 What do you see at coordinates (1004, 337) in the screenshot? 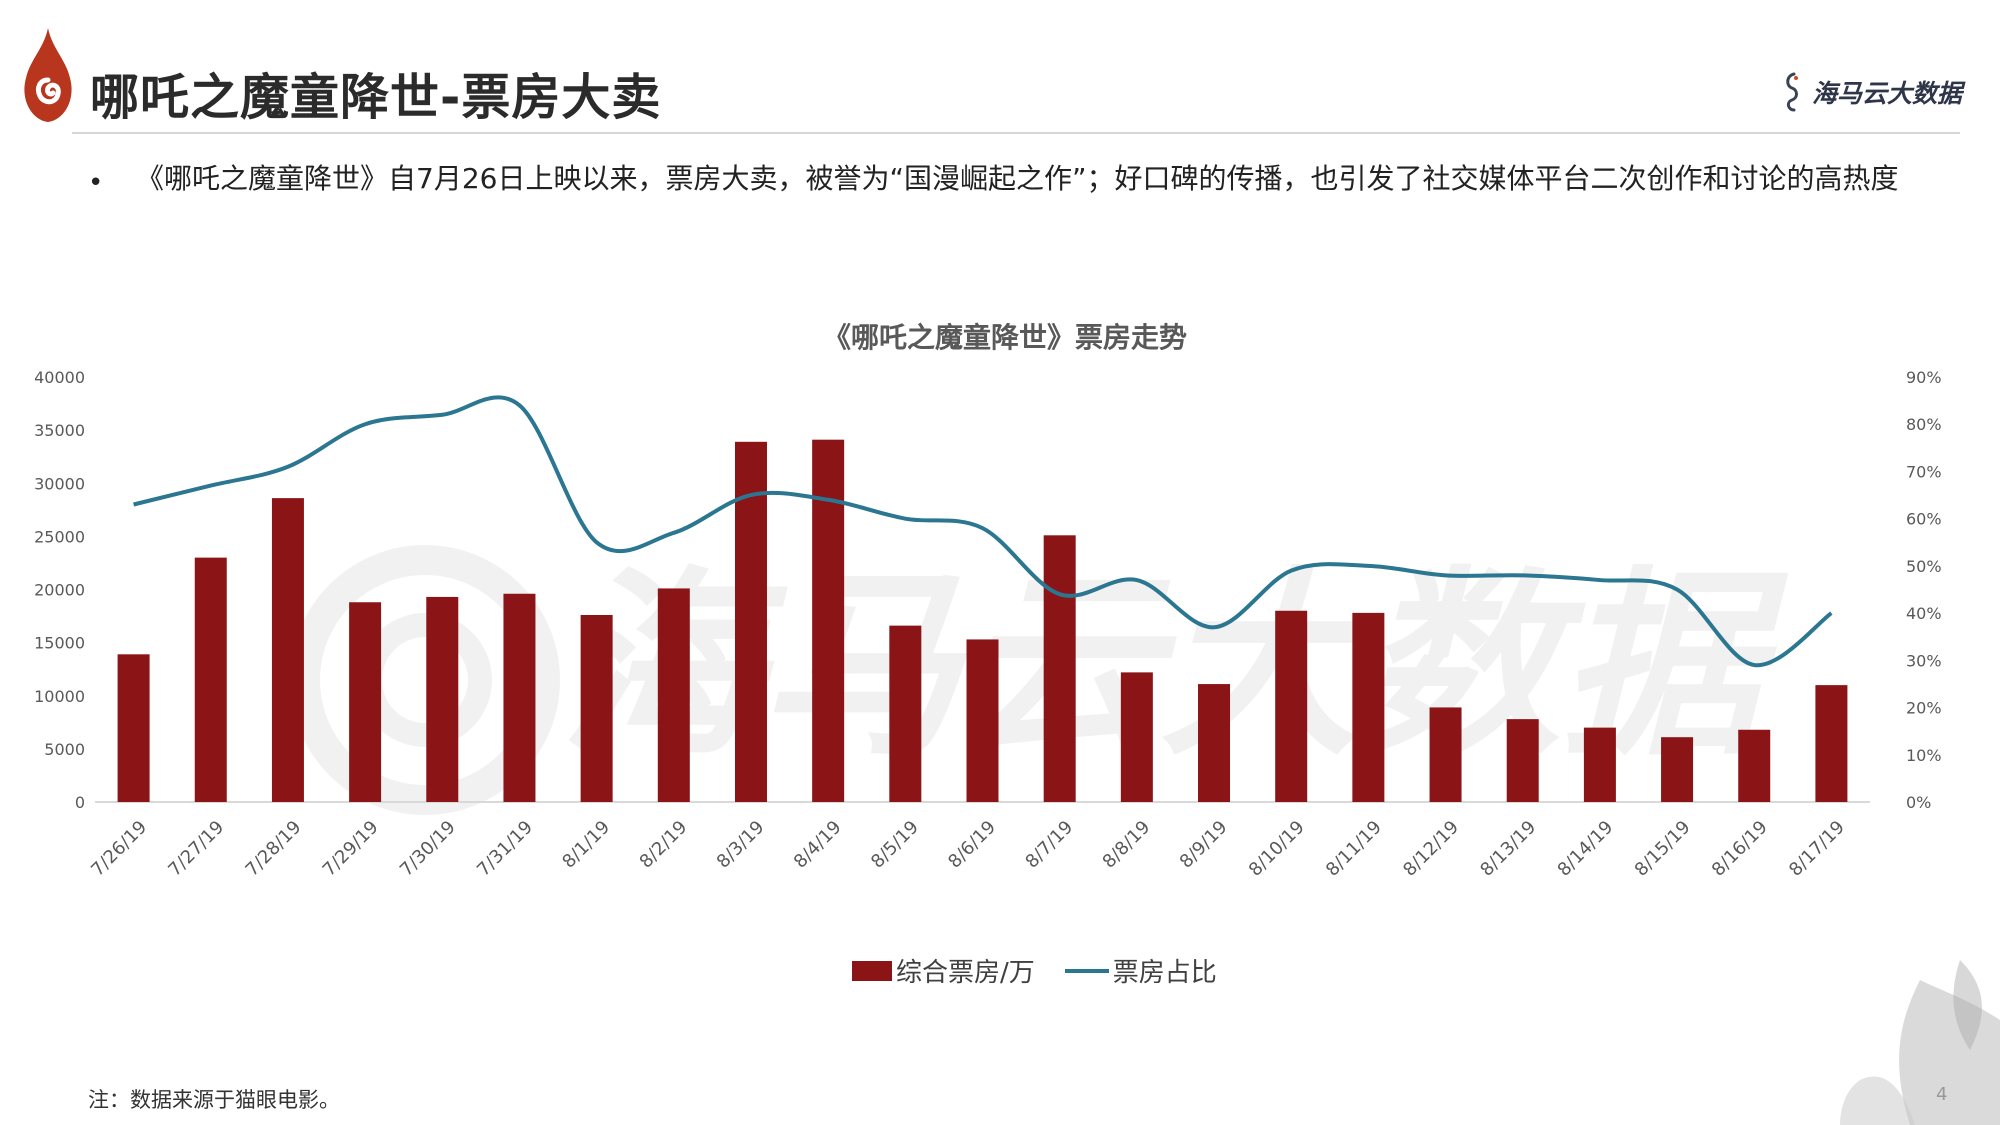
I see `chart-title: 《哪吒之魔童降世》票房走势` at bounding box center [1004, 337].